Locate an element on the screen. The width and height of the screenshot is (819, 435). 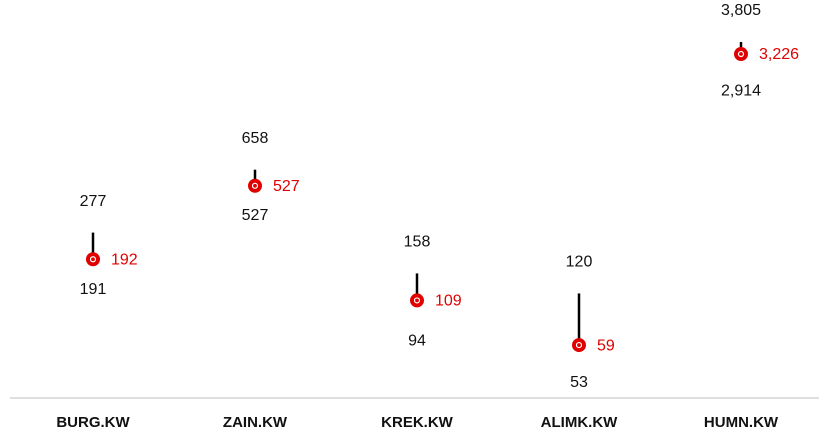
current-label: 527 is located at coordinates (286, 186).